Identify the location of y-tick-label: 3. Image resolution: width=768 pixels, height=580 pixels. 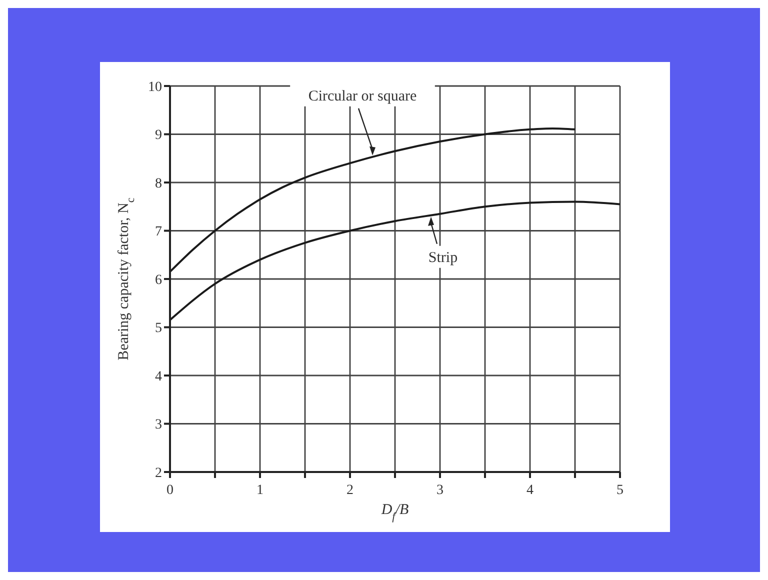
(158, 425).